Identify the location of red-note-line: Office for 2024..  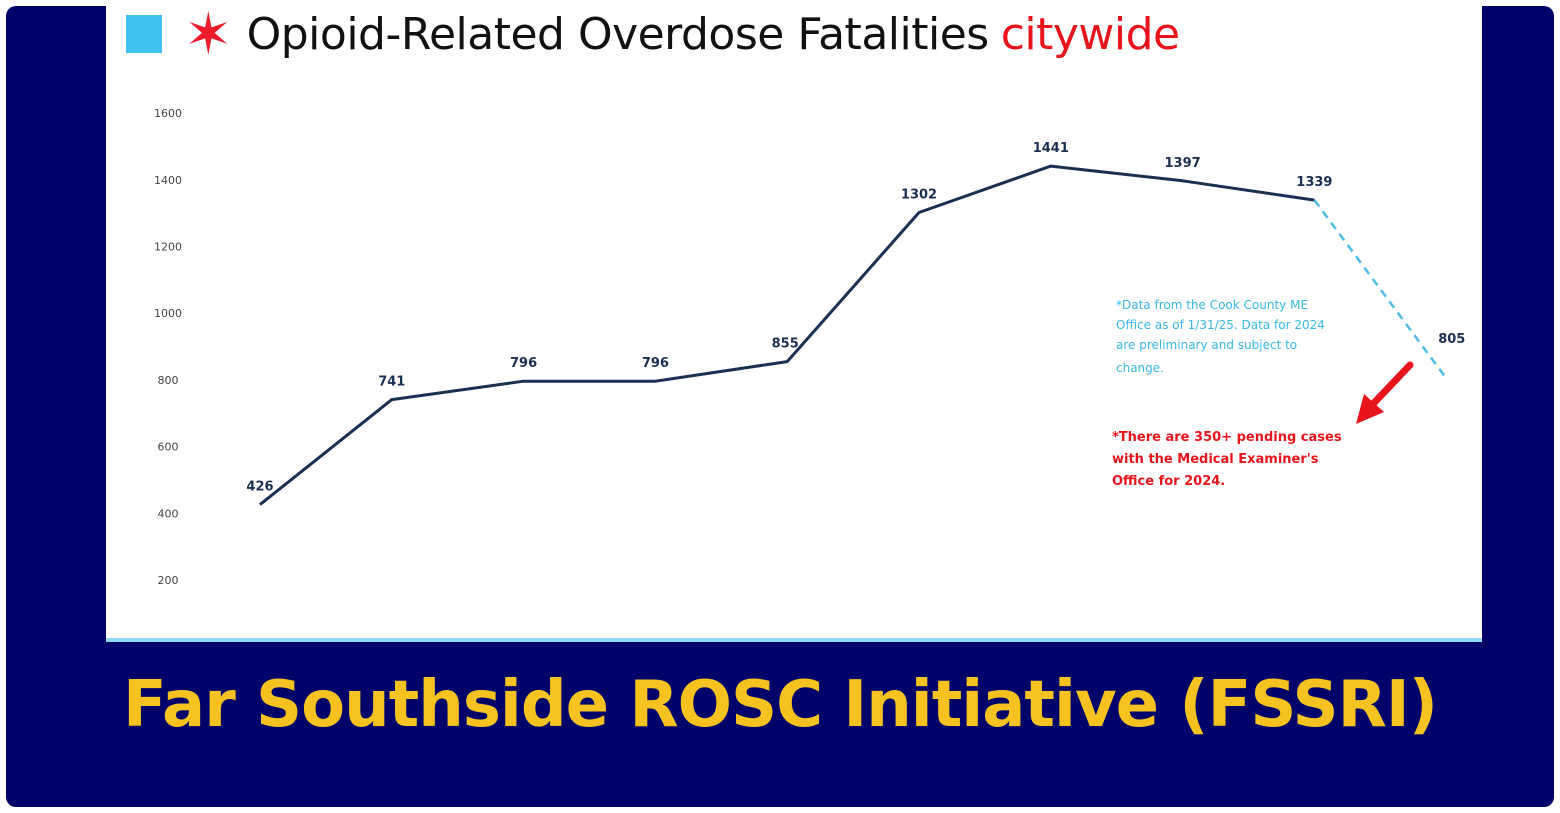
(1168, 481).